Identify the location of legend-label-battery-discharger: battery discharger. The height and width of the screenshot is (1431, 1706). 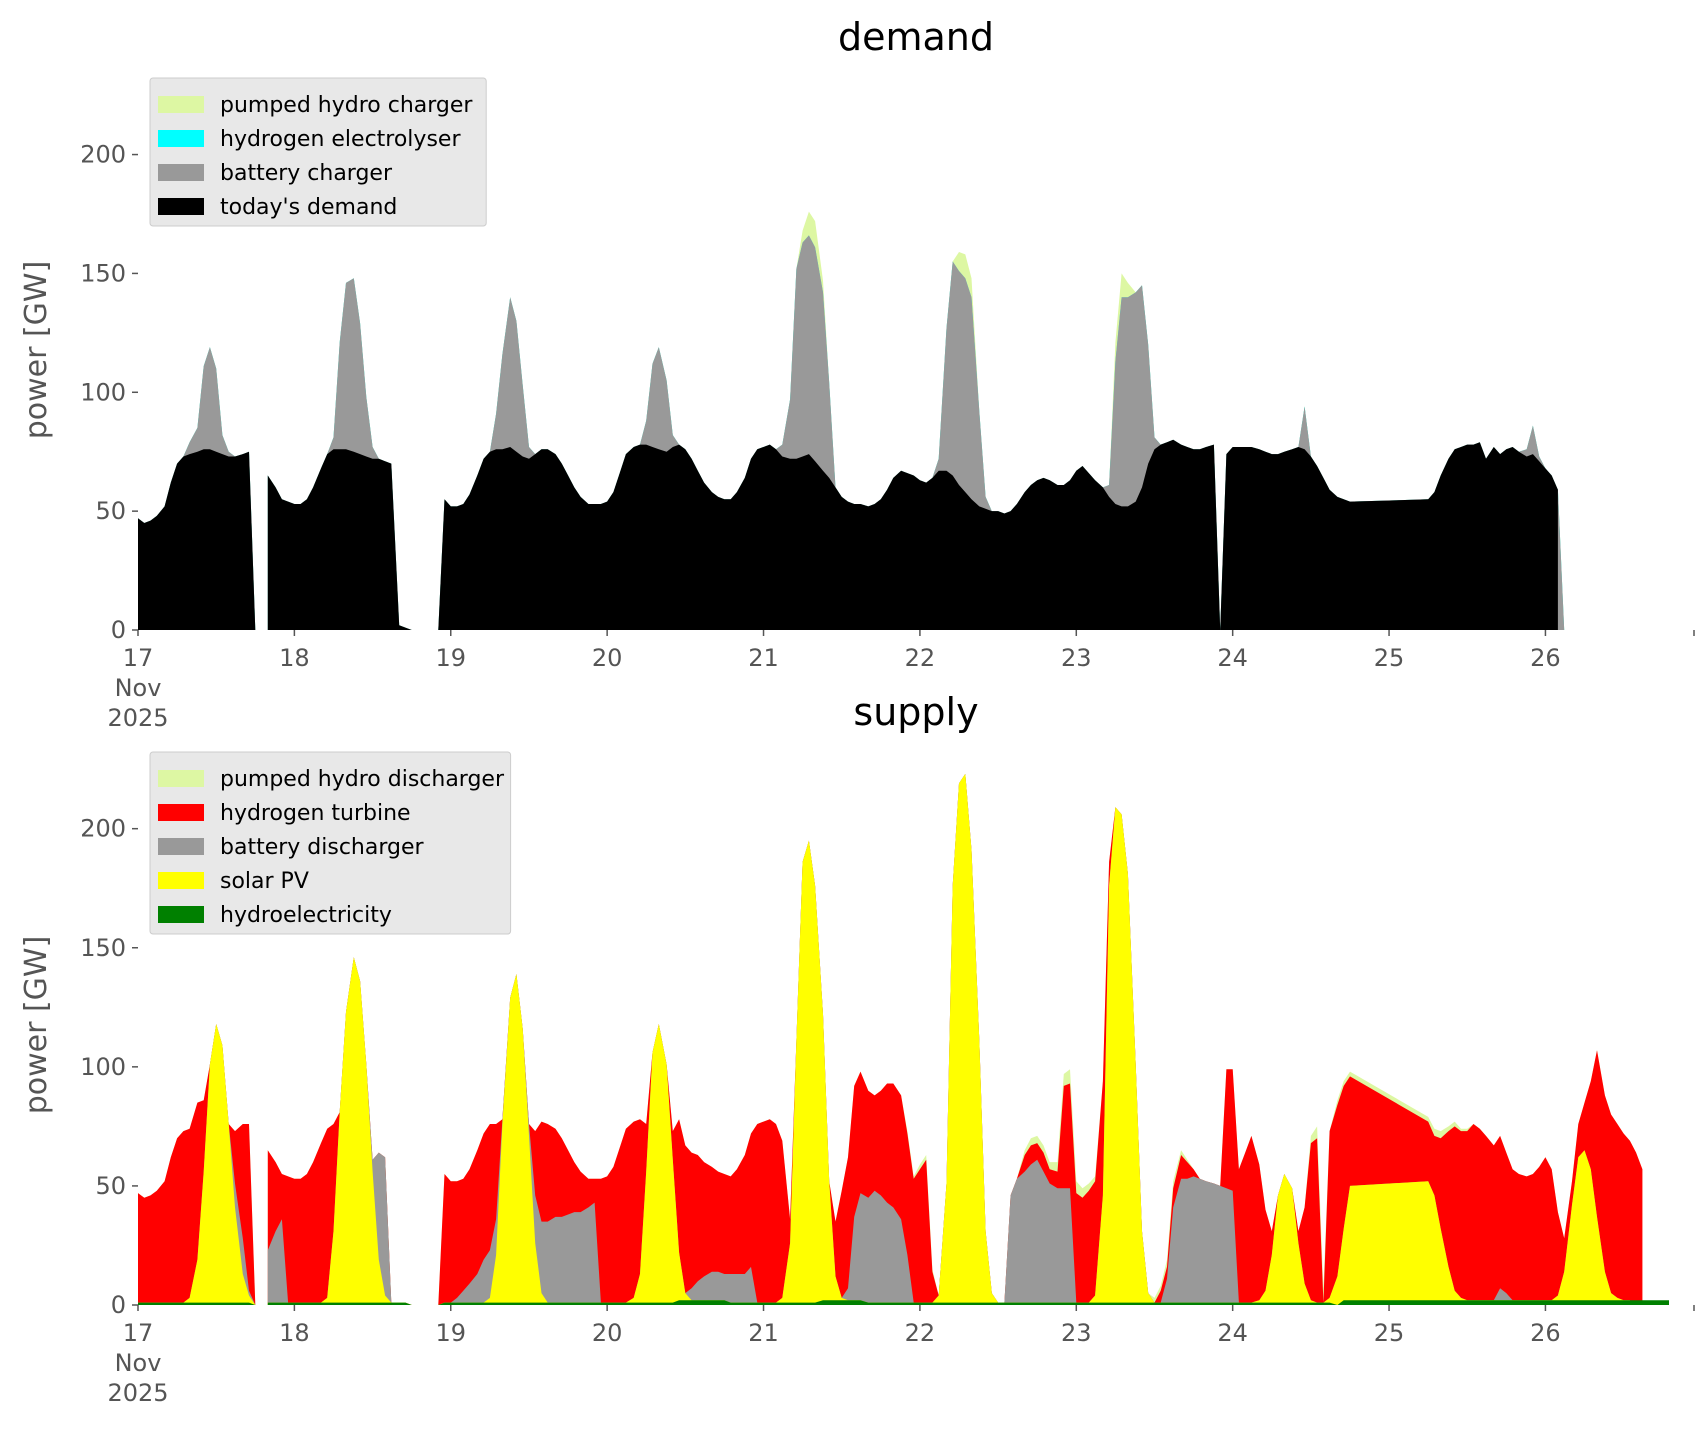
(322, 847).